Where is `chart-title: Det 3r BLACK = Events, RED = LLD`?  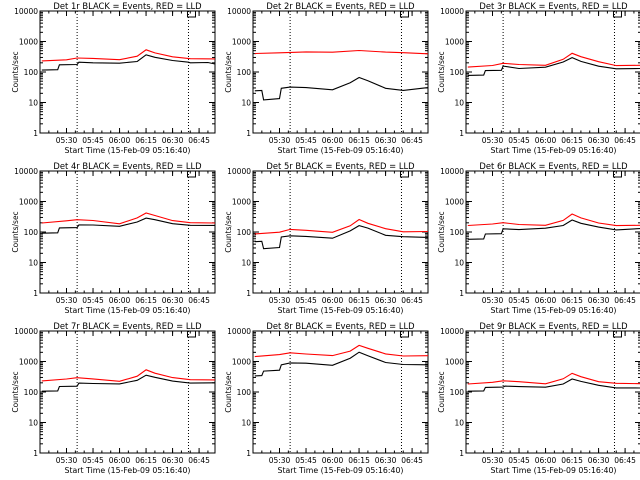 chart-title: Det 3r BLACK = Events, RED = LLD is located at coordinates (553, 6).